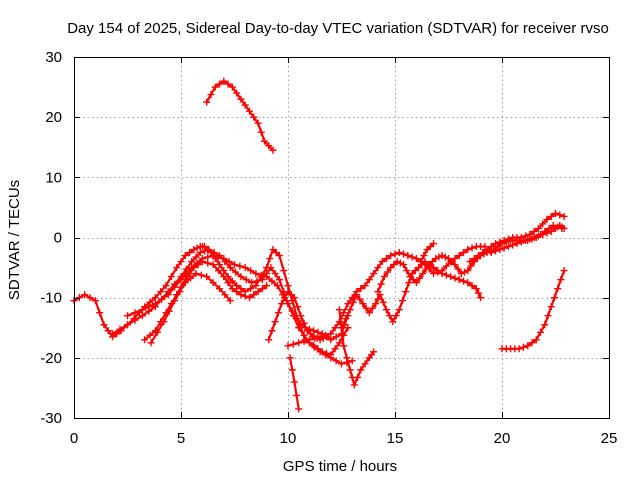  Describe the element at coordinates (502, 438) in the screenshot. I see `x-tick-label: 20` at that location.